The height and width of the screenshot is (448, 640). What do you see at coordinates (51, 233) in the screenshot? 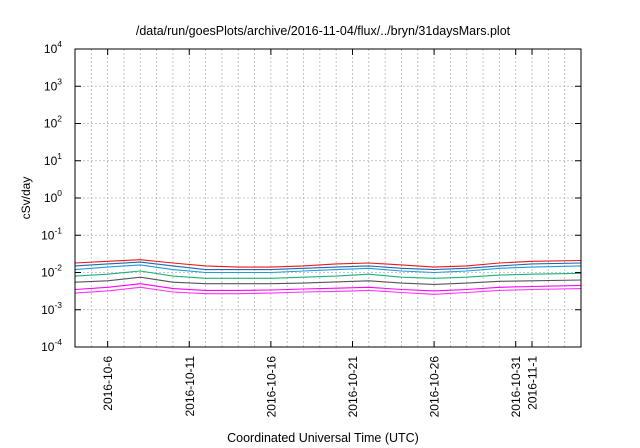
I see `y-tick-label: 10⁻¹` at bounding box center [51, 233].